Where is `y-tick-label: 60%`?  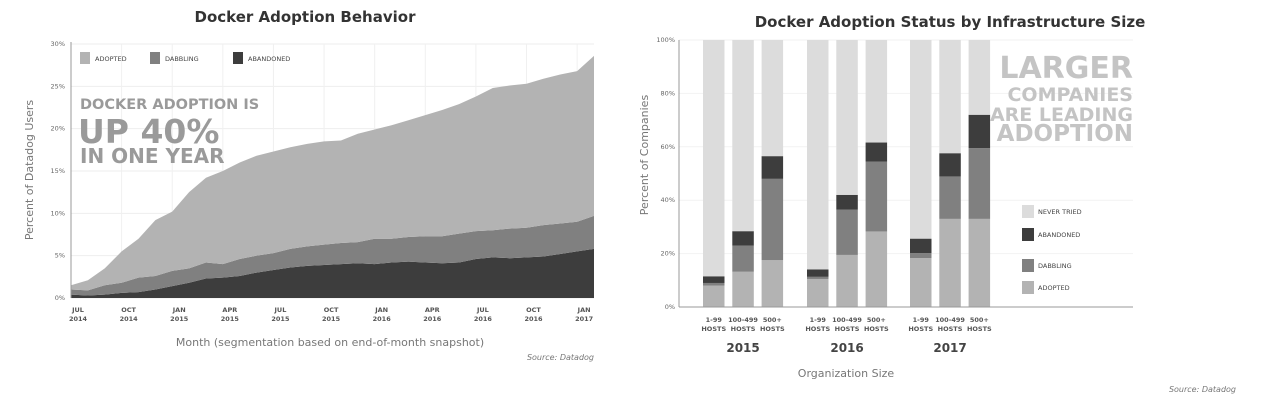 y-tick-label: 60% is located at coordinates (668, 147).